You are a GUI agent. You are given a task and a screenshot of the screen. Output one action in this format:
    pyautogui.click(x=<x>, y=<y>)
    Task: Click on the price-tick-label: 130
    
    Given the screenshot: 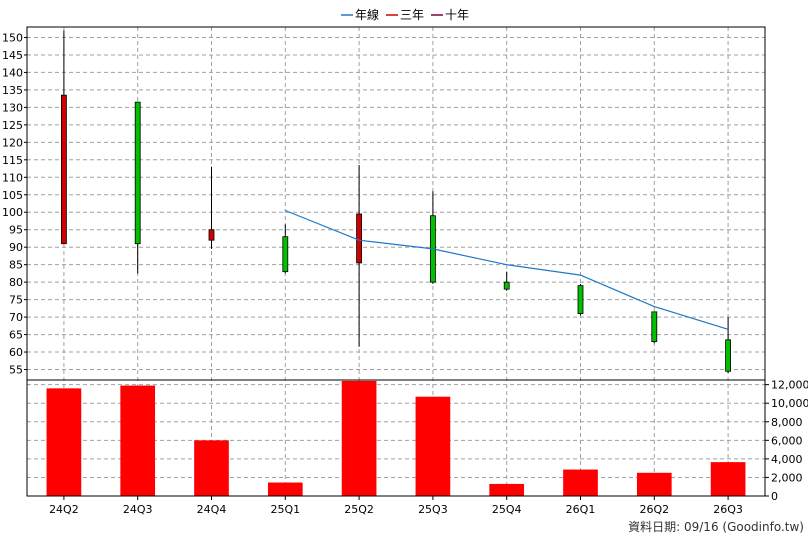 What is the action you would take?
    pyautogui.click(x=12, y=107)
    